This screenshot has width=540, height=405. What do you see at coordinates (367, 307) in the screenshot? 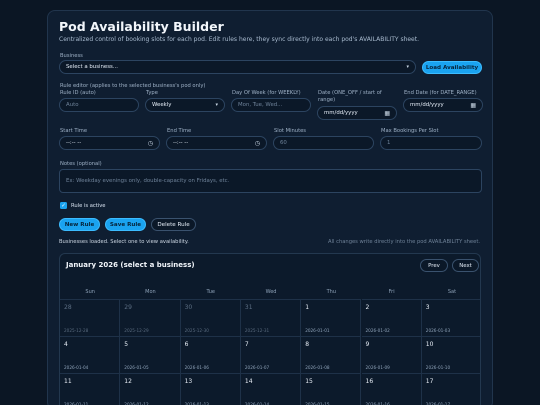
I see `day-number: 2` at bounding box center [367, 307].